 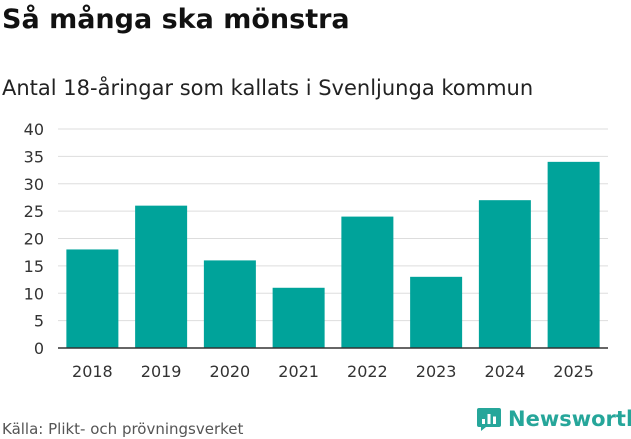 What do you see at coordinates (34, 211) in the screenshot?
I see `y-tick-label: 25` at bounding box center [34, 211].